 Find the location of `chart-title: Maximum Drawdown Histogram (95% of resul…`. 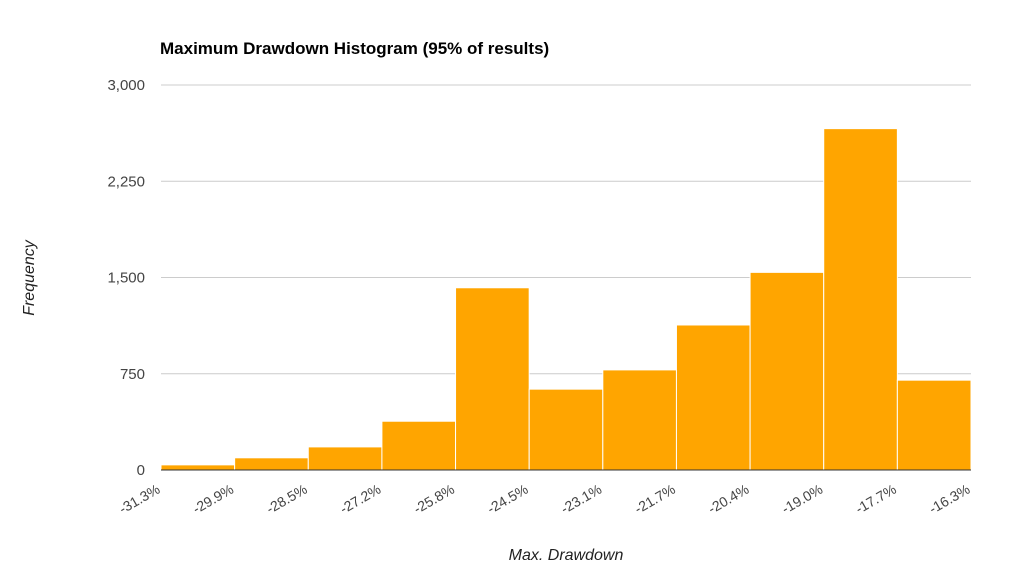

chart-title: Maximum Drawdown Histogram (95% of resul… is located at coordinates (354, 48).